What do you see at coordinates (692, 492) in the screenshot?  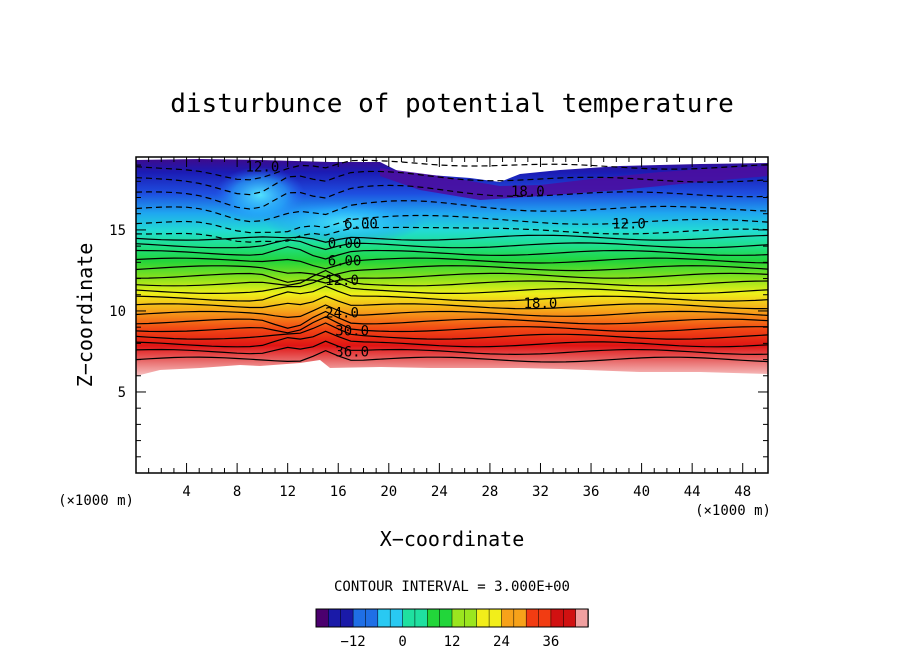 I see `x-tick-label: 44` at bounding box center [692, 492].